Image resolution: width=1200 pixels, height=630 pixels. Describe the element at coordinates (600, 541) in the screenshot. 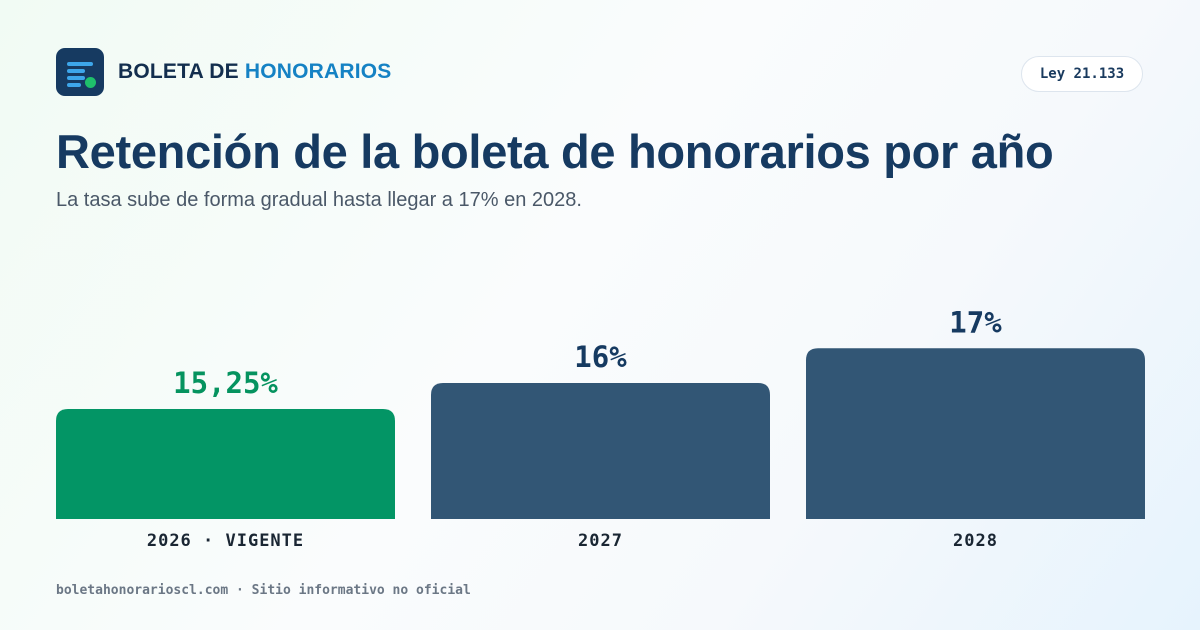

I see `category-label-2: 2027` at that location.